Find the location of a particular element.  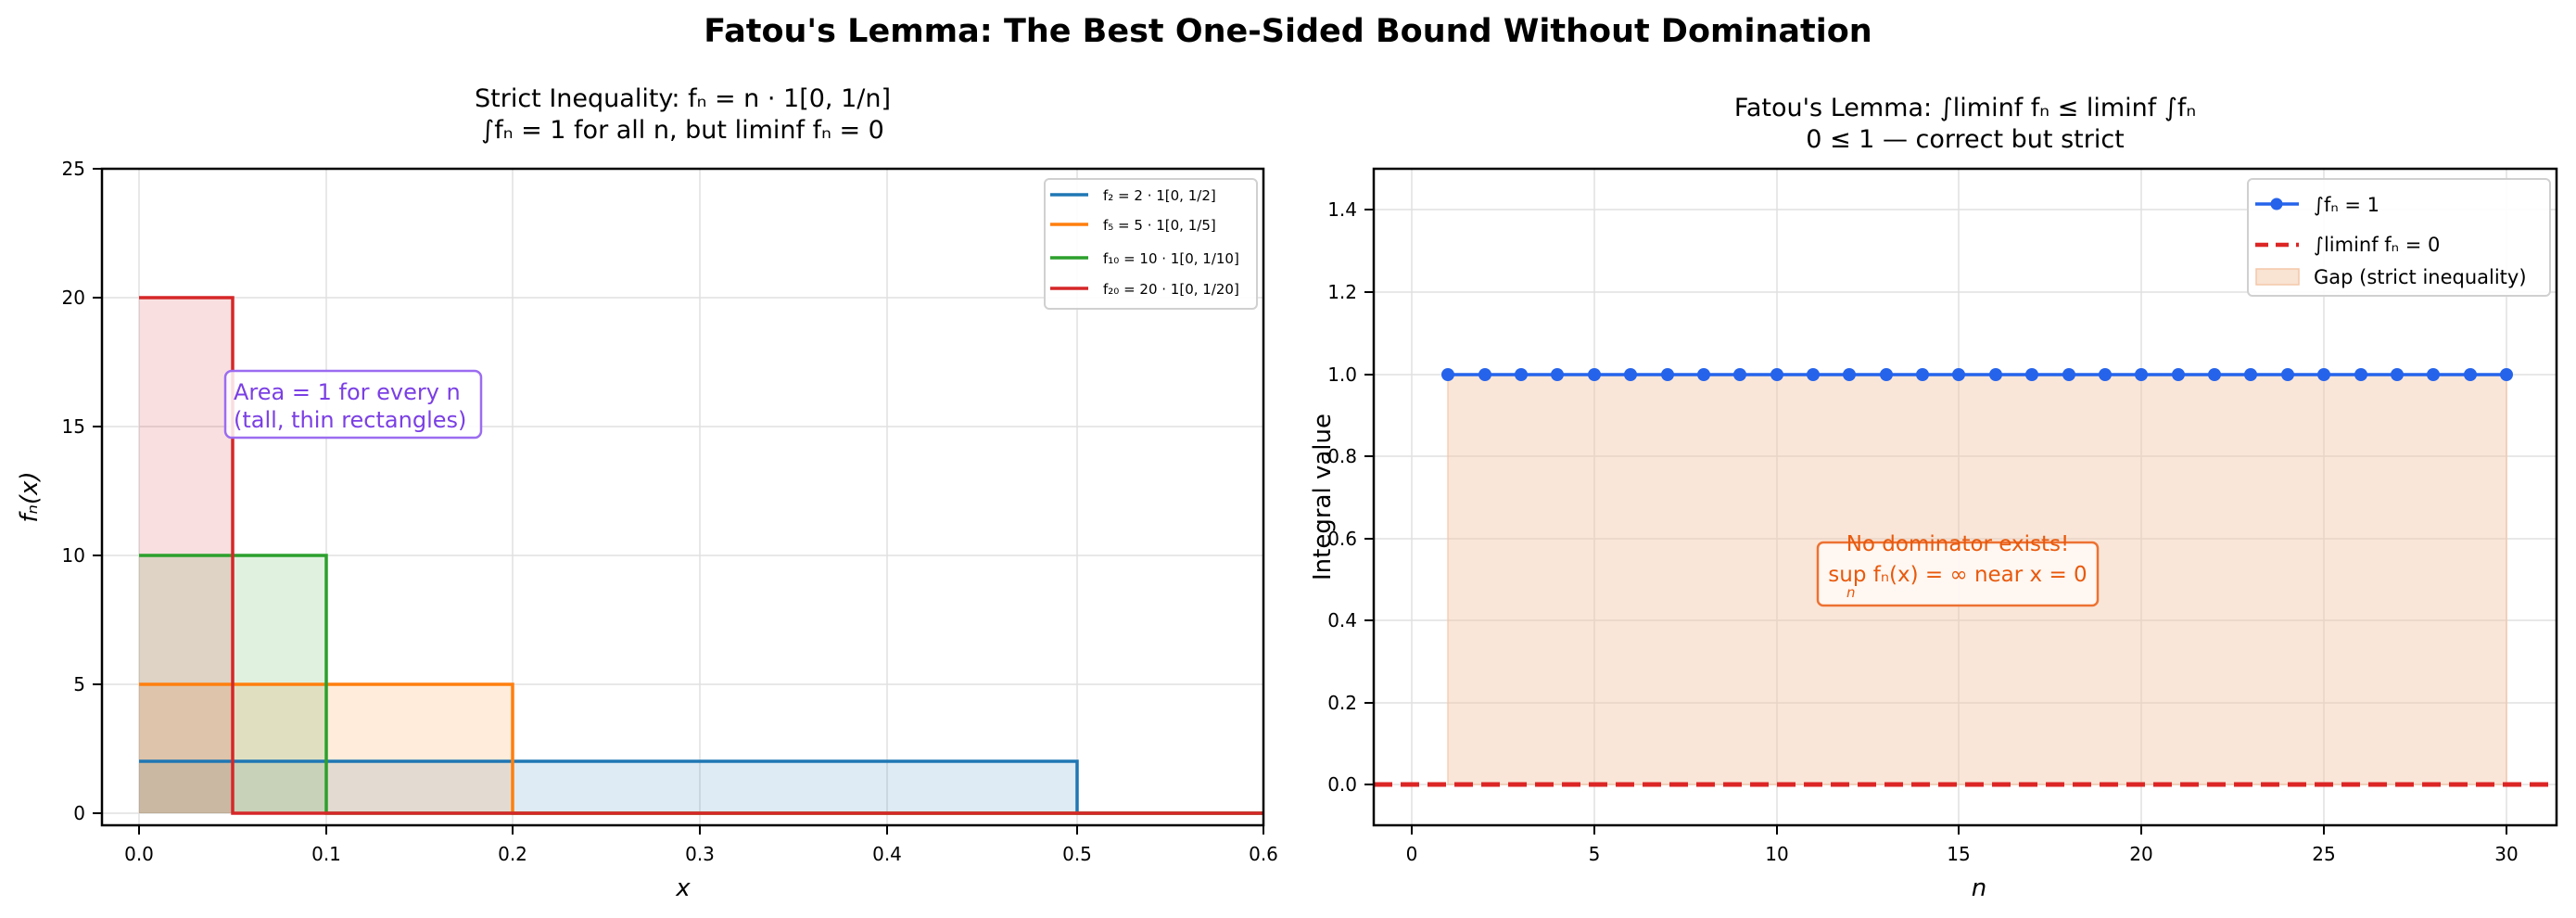

right-annotation-line2: sup fₙ(x) = ∞ near x = 0 is located at coordinates (1957, 575).